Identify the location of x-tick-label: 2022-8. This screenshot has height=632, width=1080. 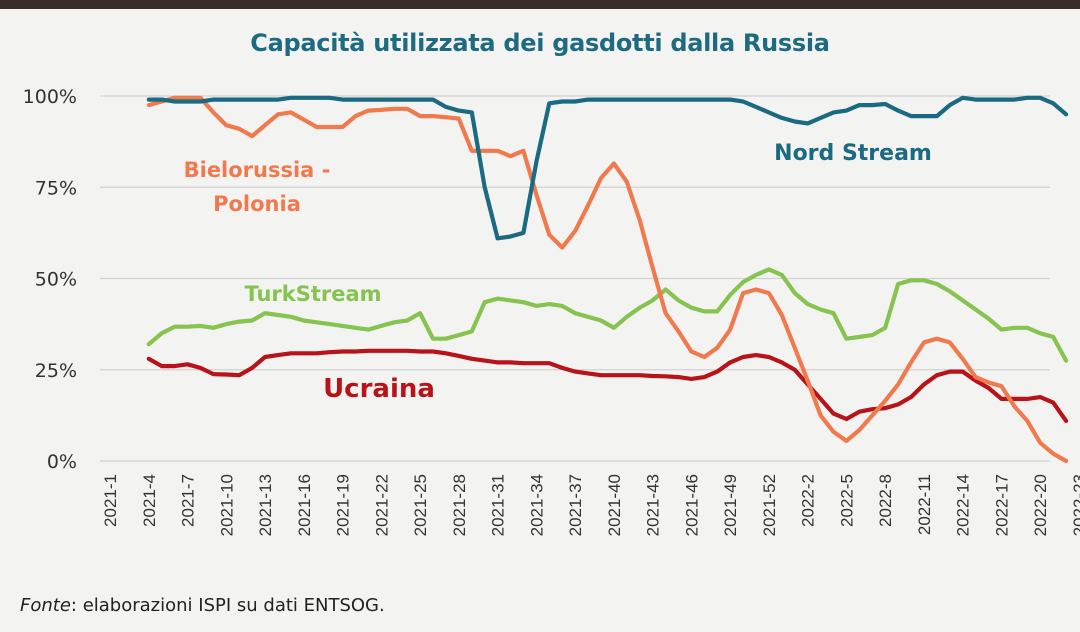
(885, 500).